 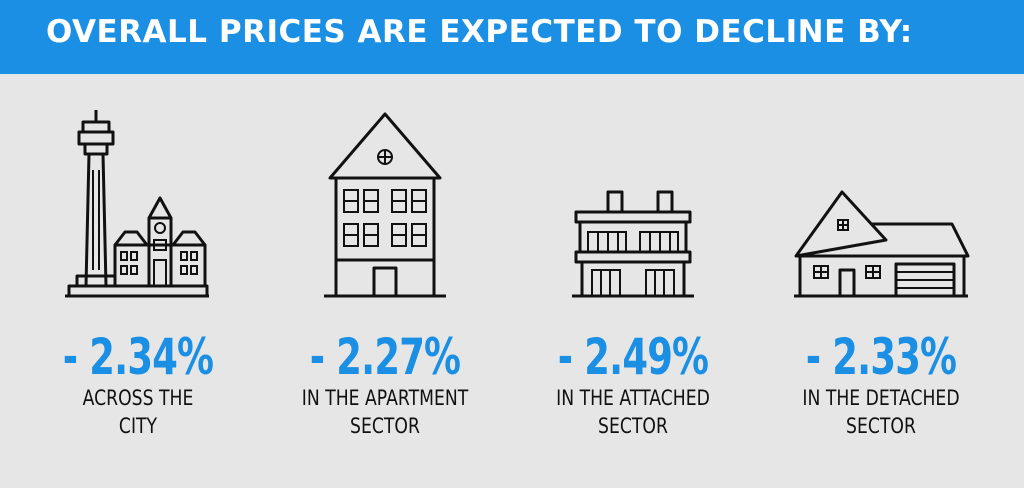 What do you see at coordinates (385, 398) in the screenshot?
I see `stat-caption-line1: IN THE APARTMENT` at bounding box center [385, 398].